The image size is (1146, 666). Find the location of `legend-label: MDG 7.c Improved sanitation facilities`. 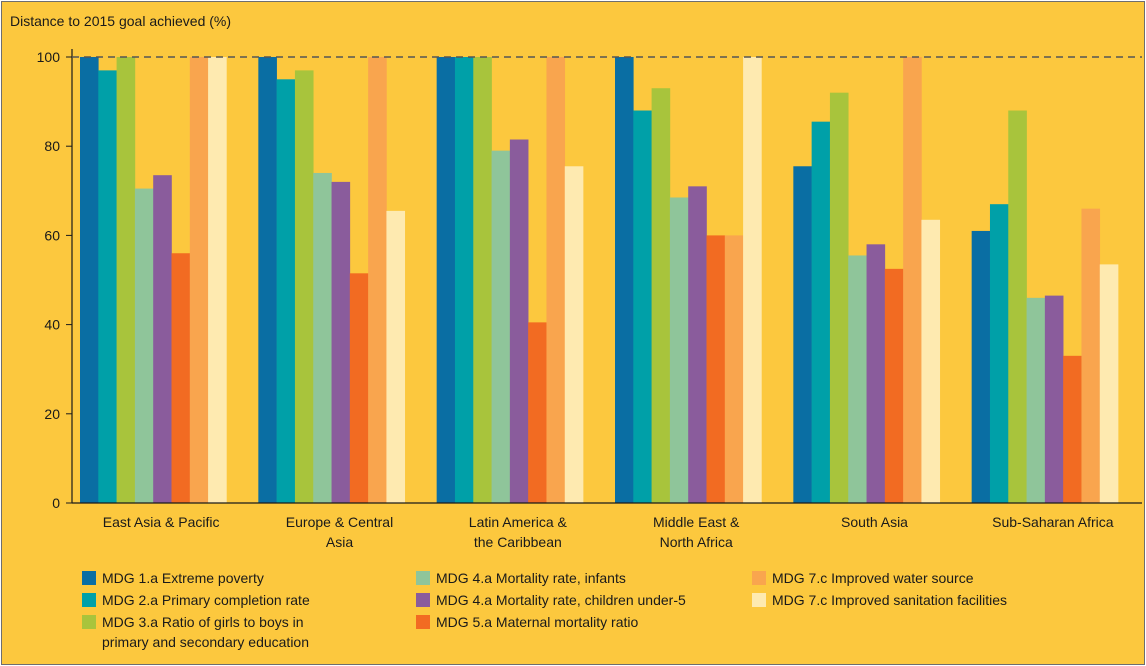

legend-label: MDG 7.c Improved sanitation facilities is located at coordinates (889, 600).